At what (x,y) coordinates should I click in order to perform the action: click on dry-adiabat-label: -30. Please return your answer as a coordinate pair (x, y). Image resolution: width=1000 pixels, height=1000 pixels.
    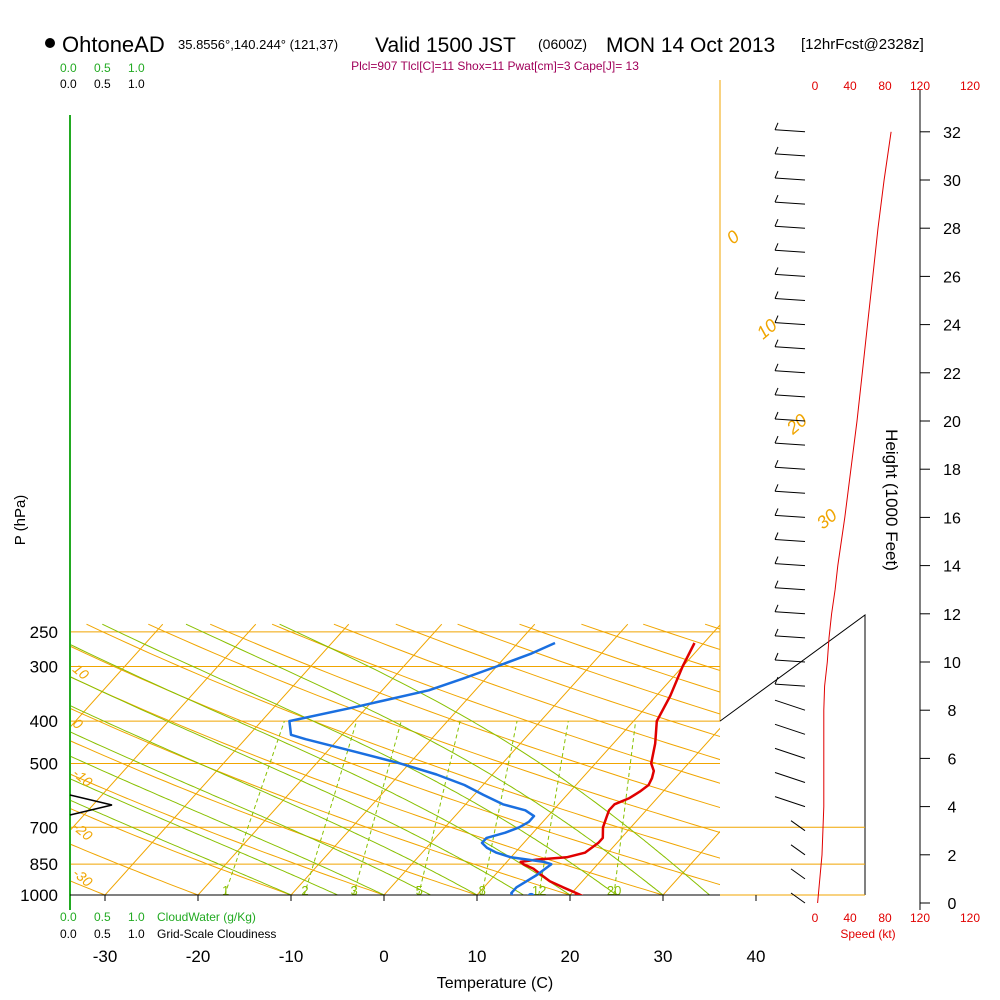
    Looking at the image, I should click on (83, 877).